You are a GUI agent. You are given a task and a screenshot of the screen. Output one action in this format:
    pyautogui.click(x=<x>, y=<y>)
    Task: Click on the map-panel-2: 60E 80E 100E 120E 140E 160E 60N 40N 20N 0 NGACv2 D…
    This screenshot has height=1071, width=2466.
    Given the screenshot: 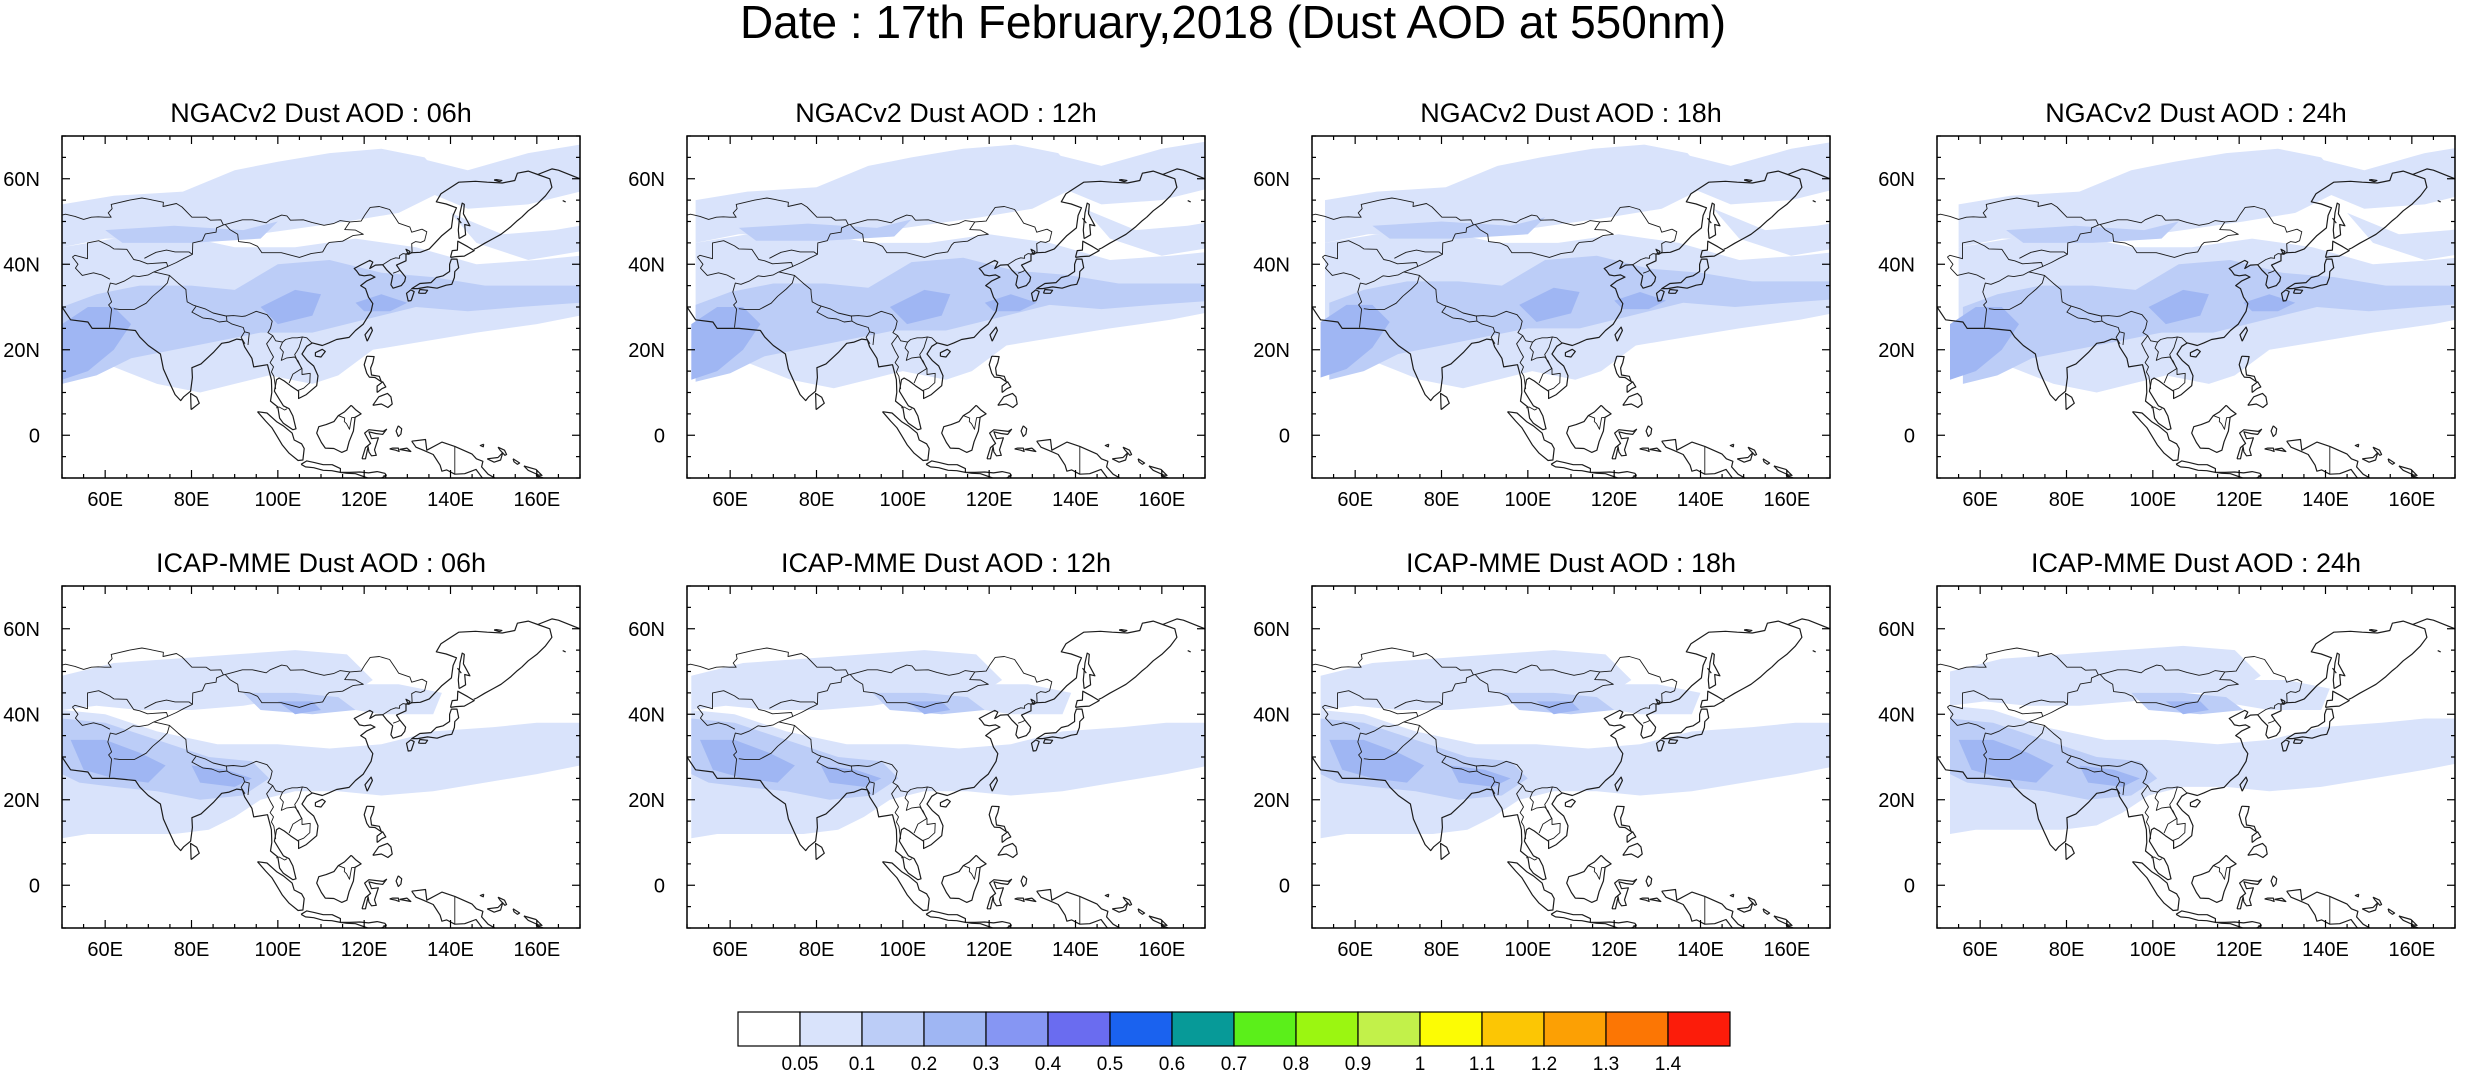 What is the action you would take?
    pyautogui.click(x=917, y=304)
    